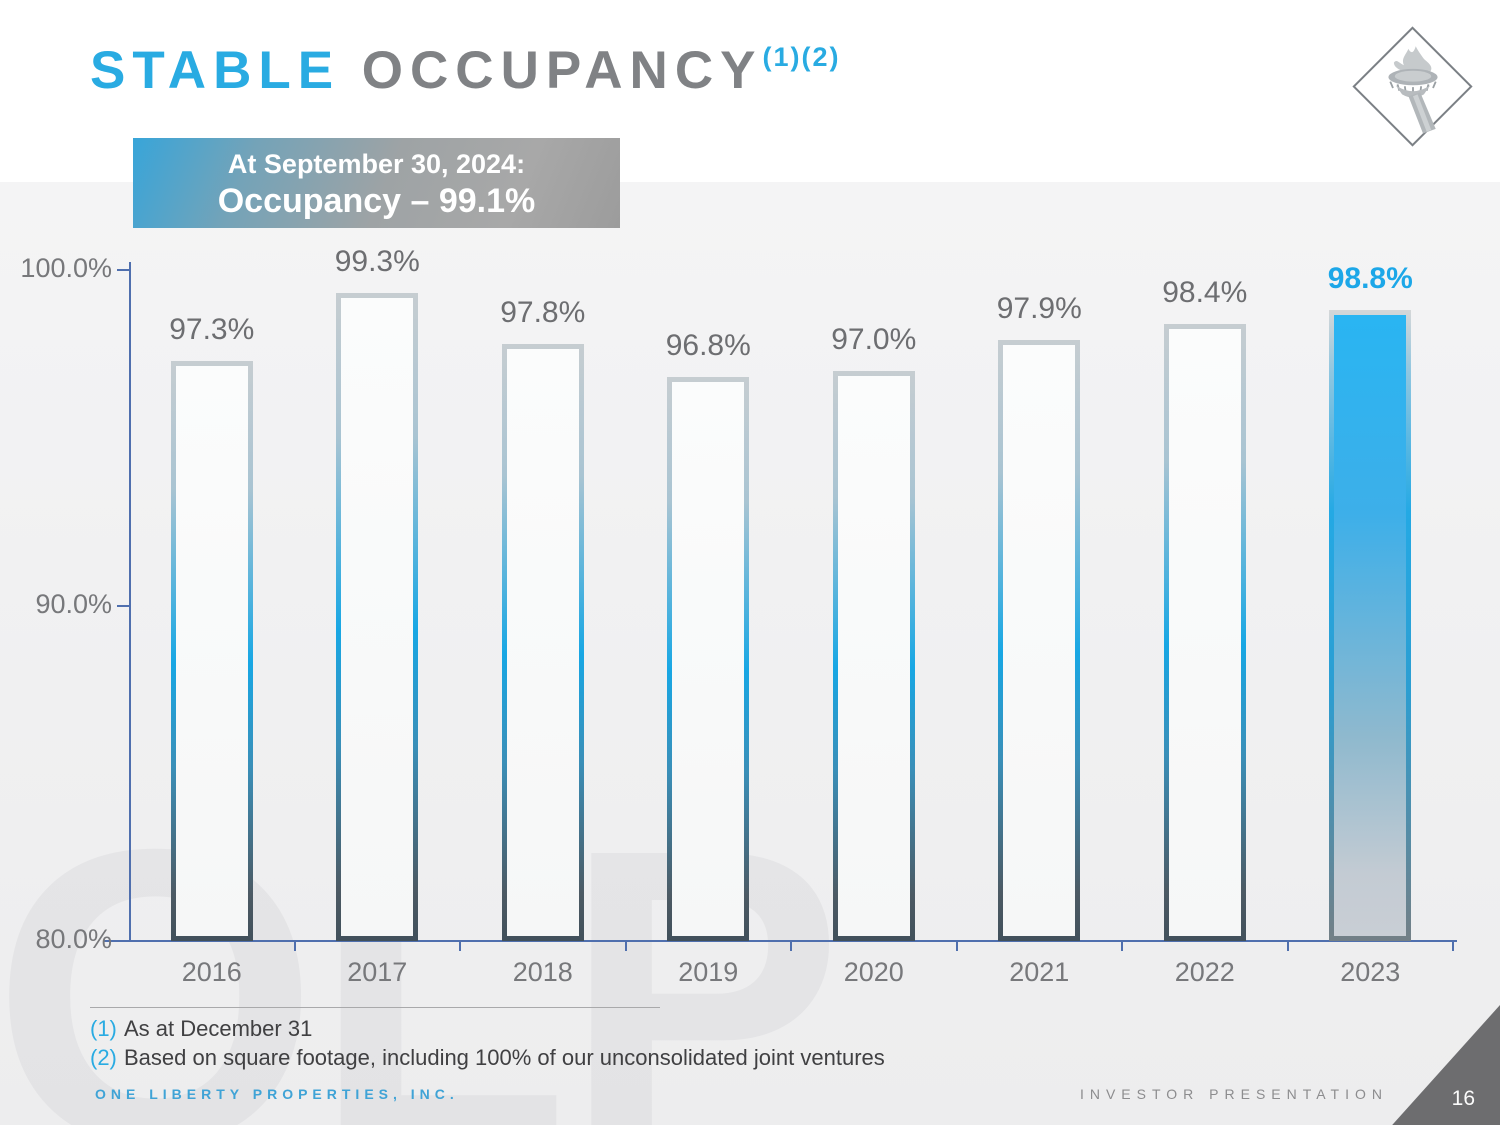 The image size is (1500, 1125). I want to click on footnote-1: (1) As at December 31, so click(201, 1029).